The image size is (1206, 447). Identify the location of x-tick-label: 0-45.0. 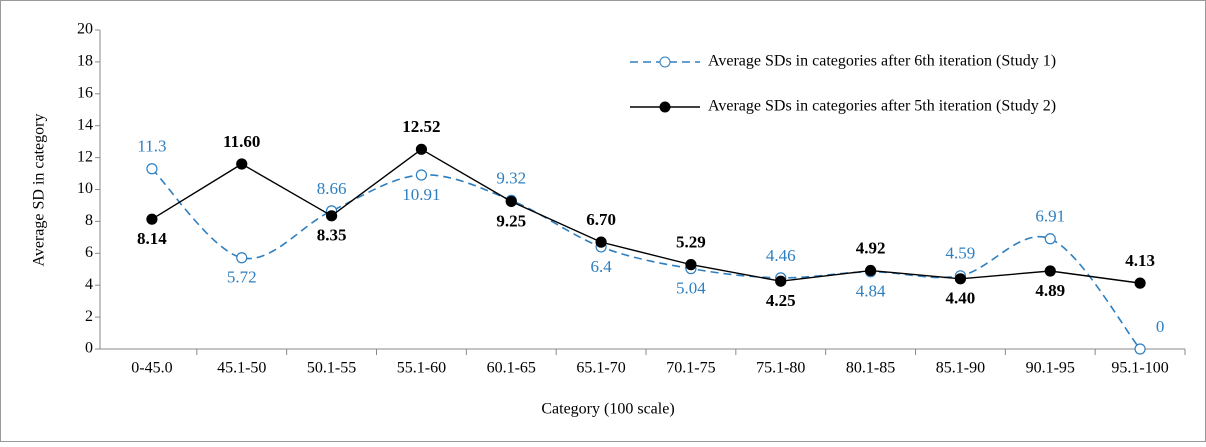
(151, 368).